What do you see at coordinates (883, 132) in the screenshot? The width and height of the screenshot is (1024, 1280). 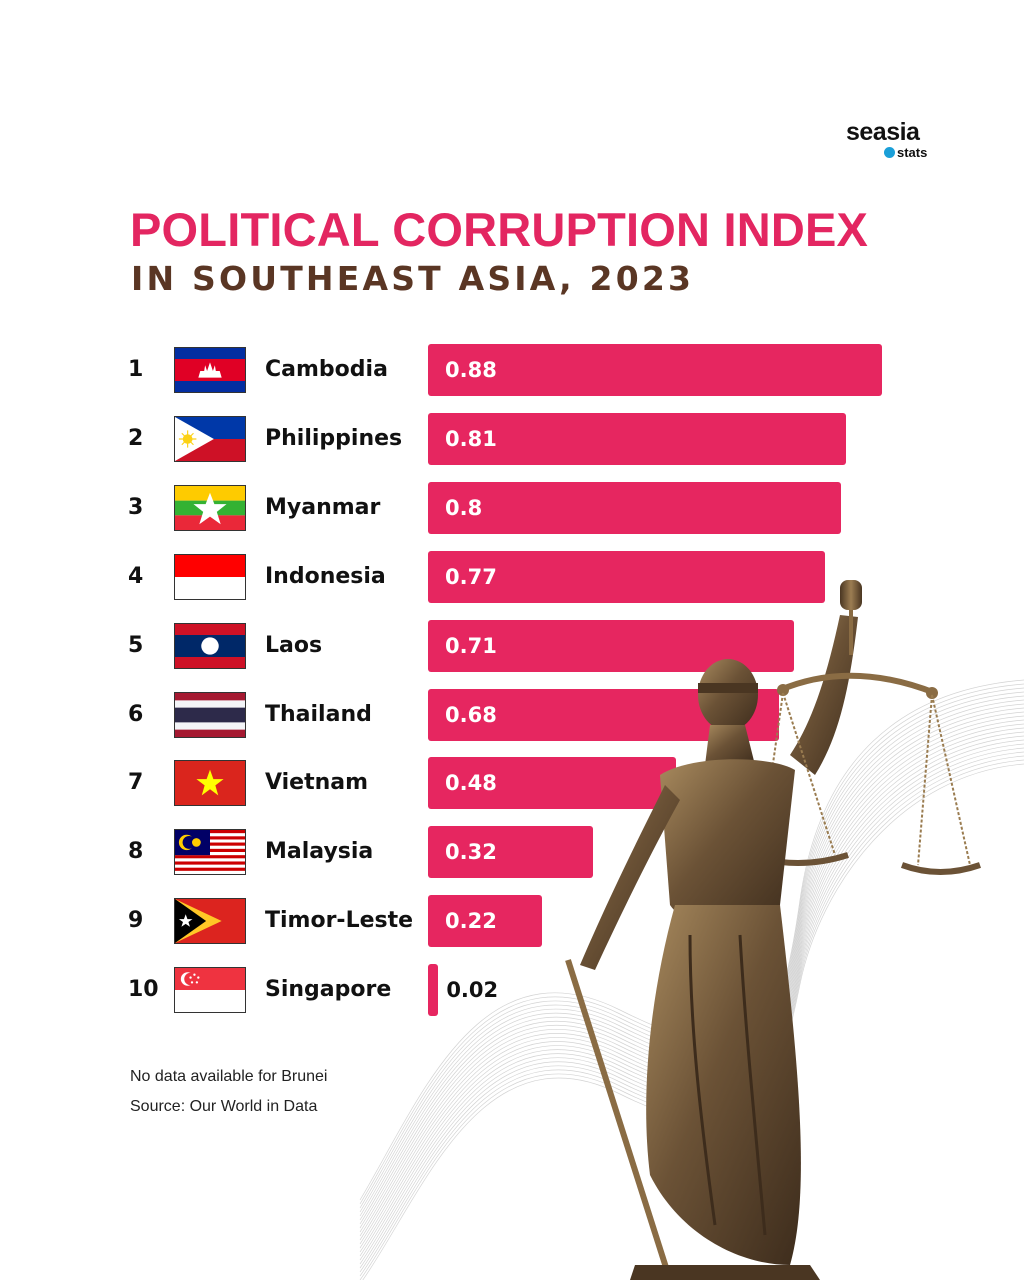 I see `logo-wordmark: seasia` at bounding box center [883, 132].